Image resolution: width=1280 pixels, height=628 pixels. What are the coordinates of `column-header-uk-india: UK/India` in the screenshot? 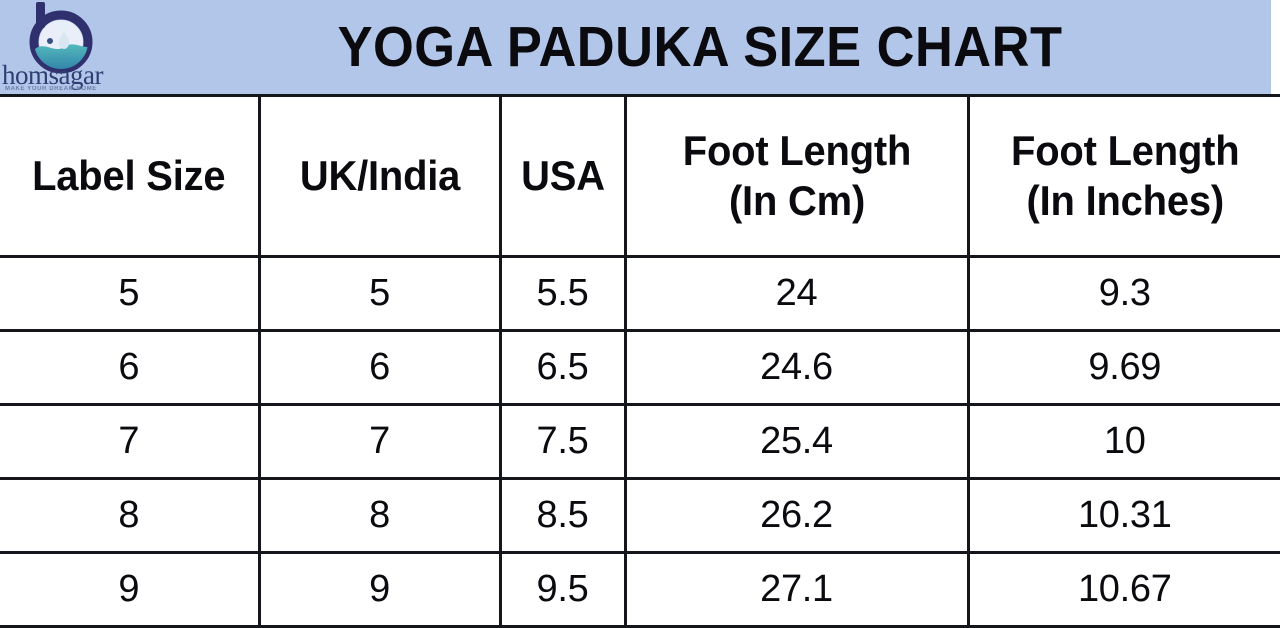 It's located at (380, 177).